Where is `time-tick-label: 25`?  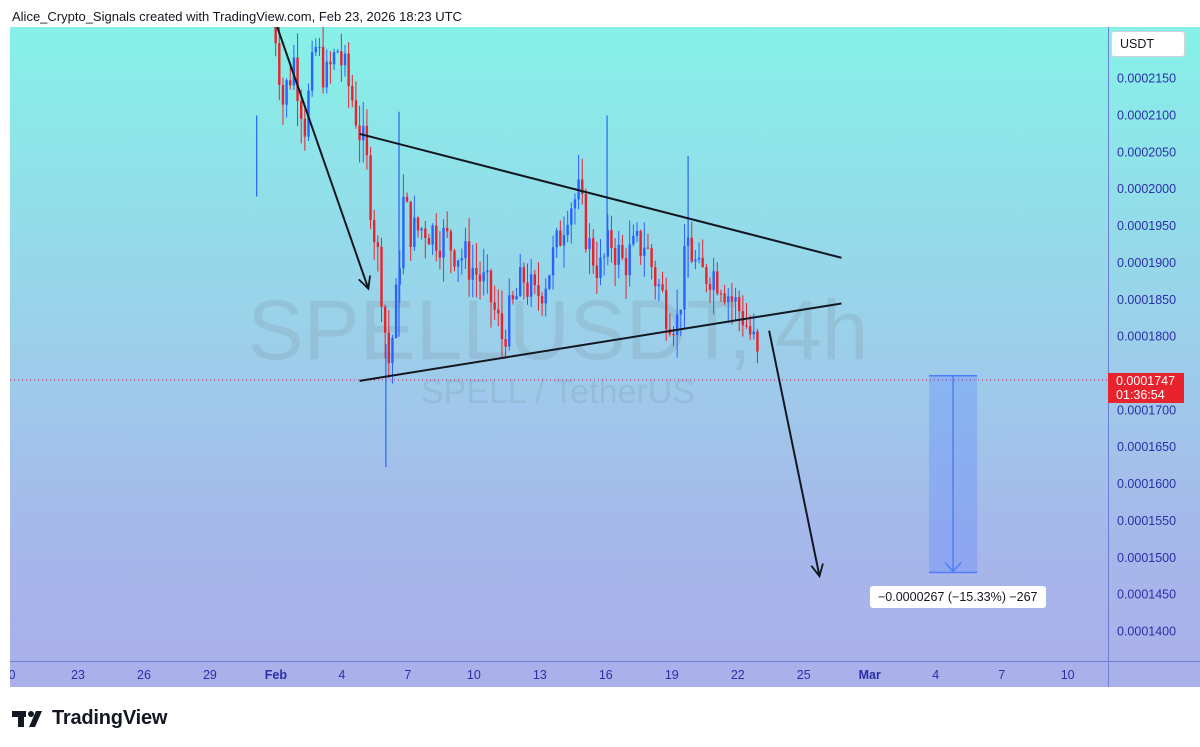
time-tick-label: 25 is located at coordinates (804, 675).